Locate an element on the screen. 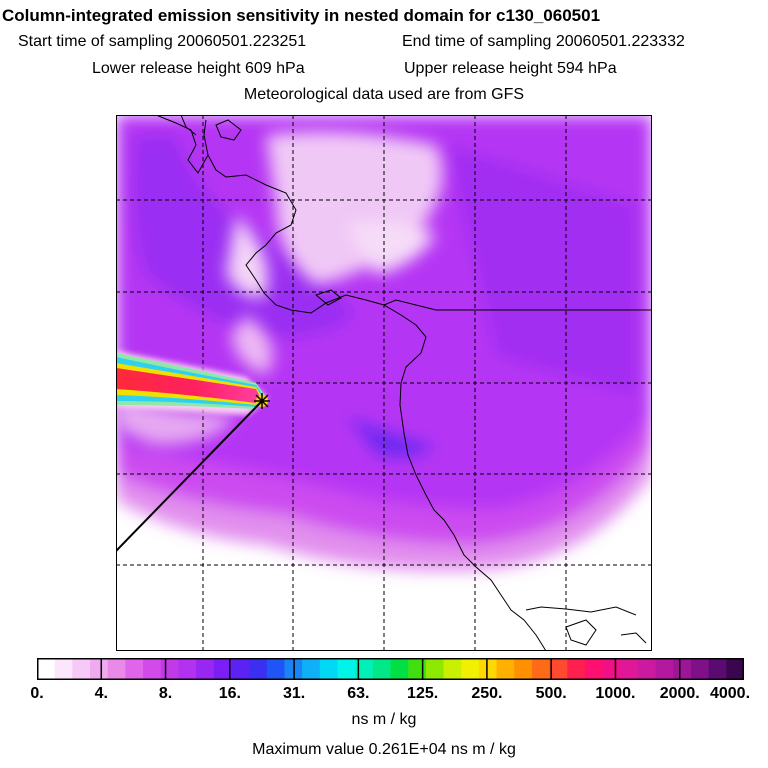 The width and height of the screenshot is (768, 768). lower-release-height: Lower release height 609 hPa is located at coordinates (198, 68).